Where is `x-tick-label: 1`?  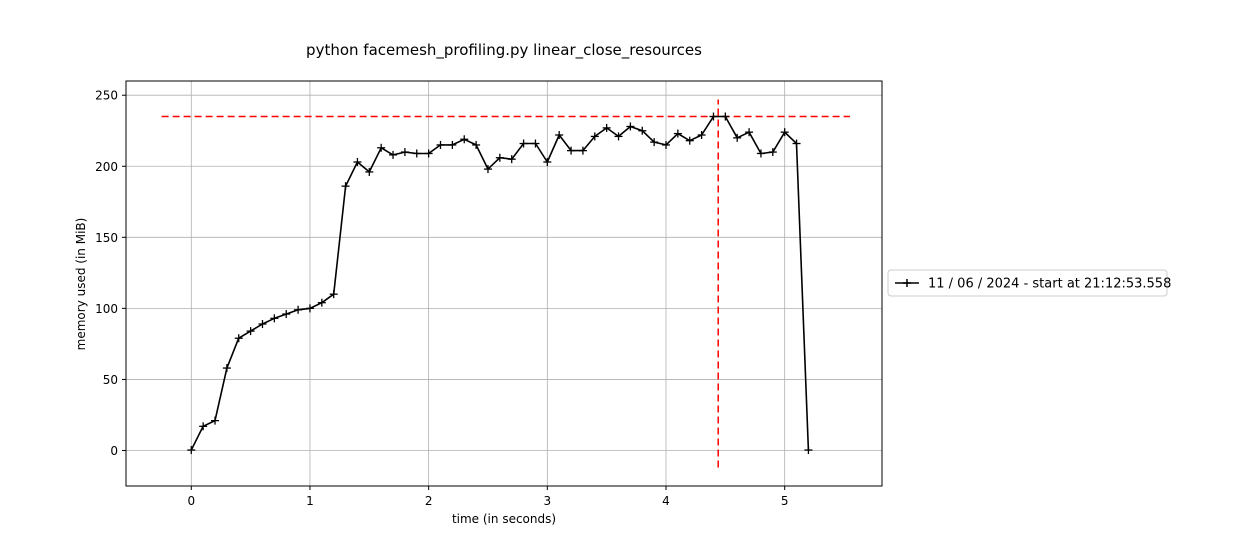 x-tick-label: 1 is located at coordinates (310, 501).